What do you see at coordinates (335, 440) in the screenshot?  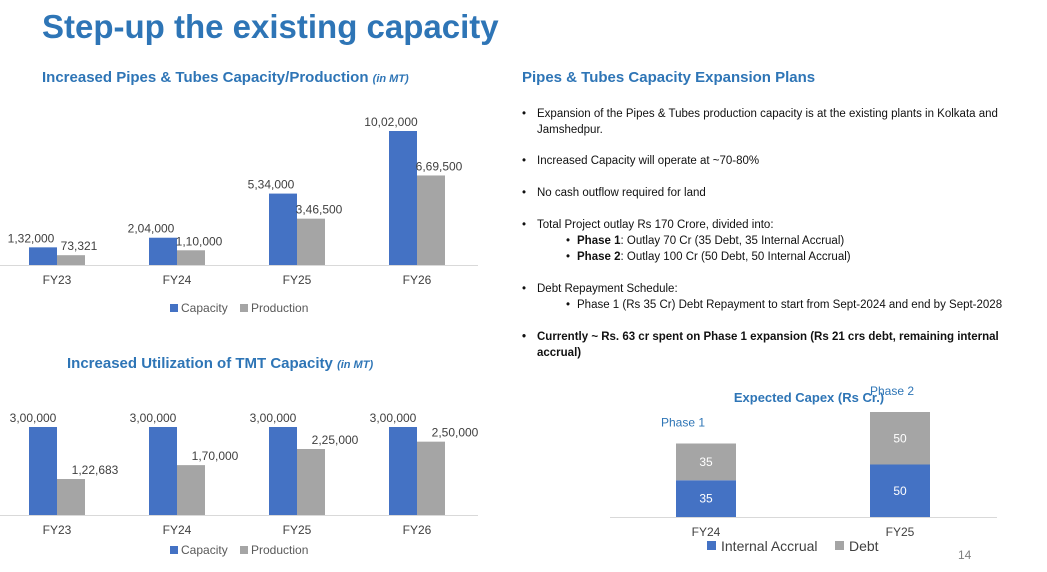 I see `data-label-production-fy25: 2,25,000` at bounding box center [335, 440].